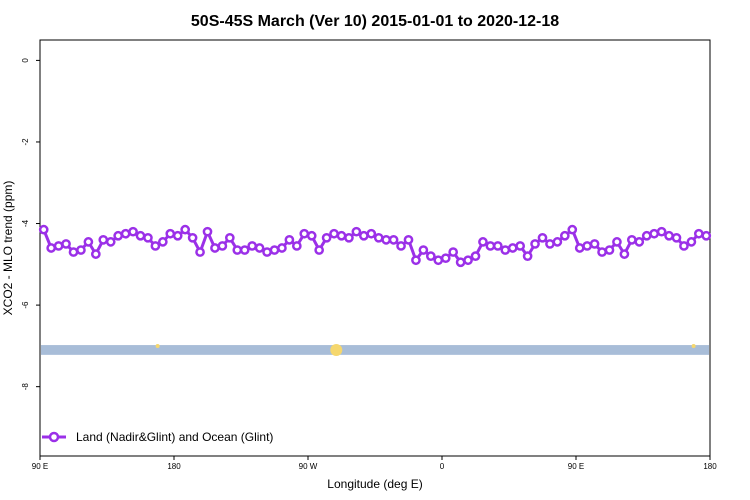  Describe the element at coordinates (374, 463) in the screenshot. I see `x-axis: 90 E 180 90 W 0 90 E 180` at that location.